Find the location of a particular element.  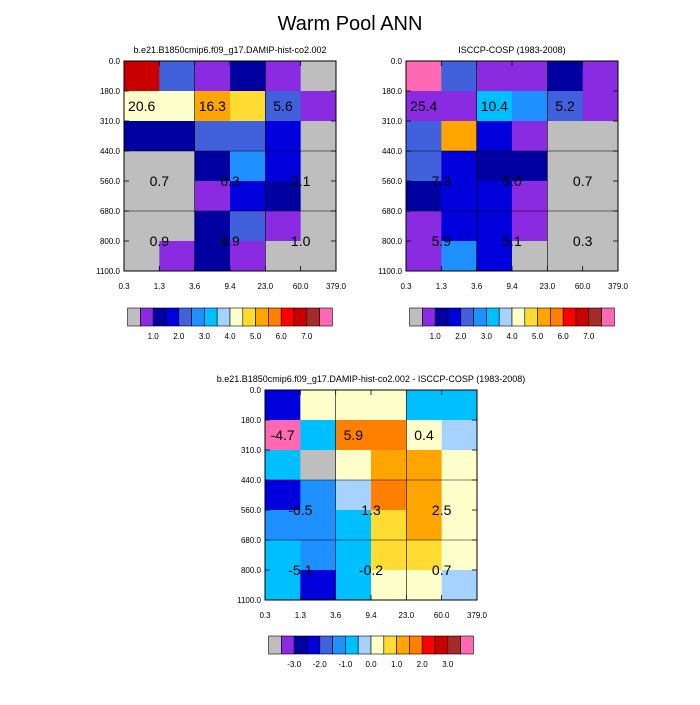

data-label: 25.4 is located at coordinates (423, 106).